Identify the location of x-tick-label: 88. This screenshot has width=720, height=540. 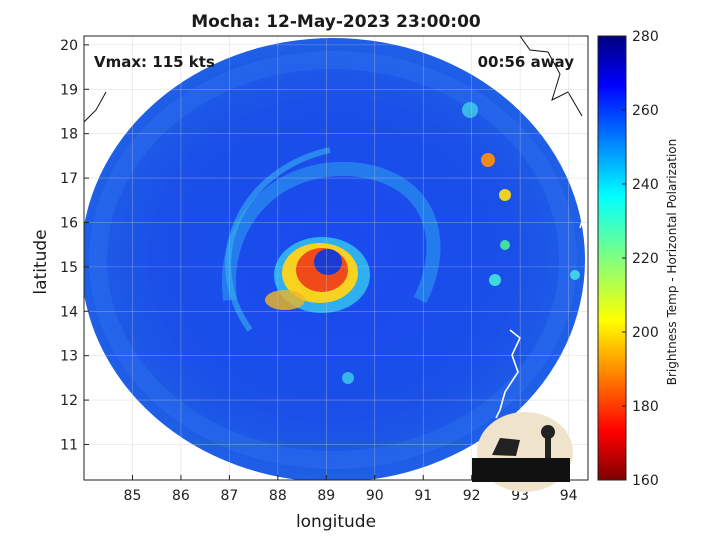
(278, 496).